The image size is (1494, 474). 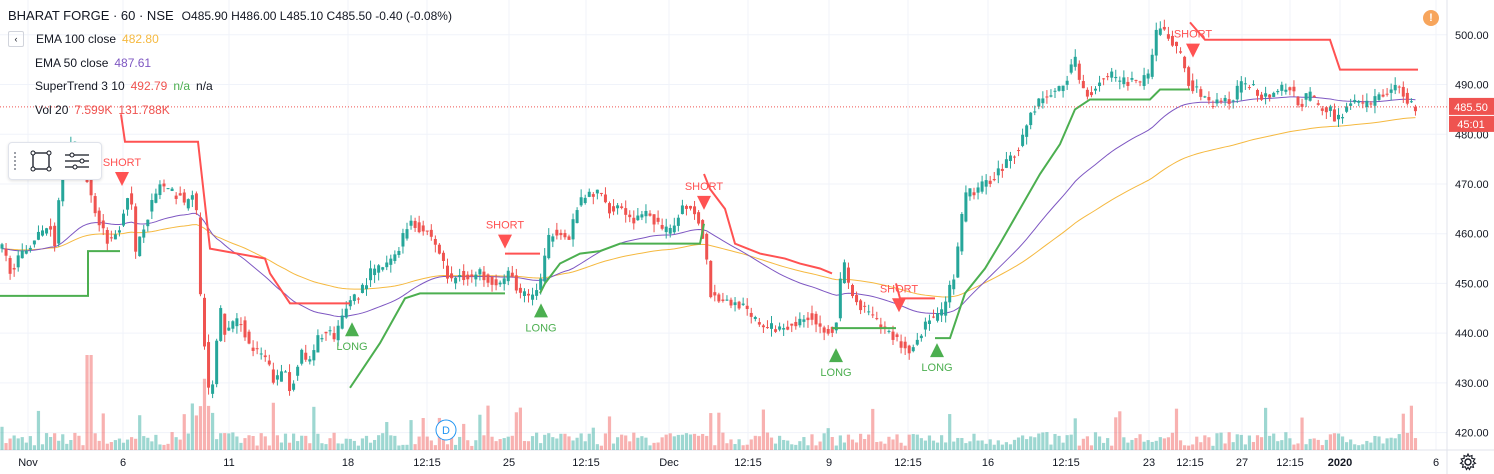 What do you see at coordinates (1431, 18) in the screenshot?
I see `alert-icon: !` at bounding box center [1431, 18].